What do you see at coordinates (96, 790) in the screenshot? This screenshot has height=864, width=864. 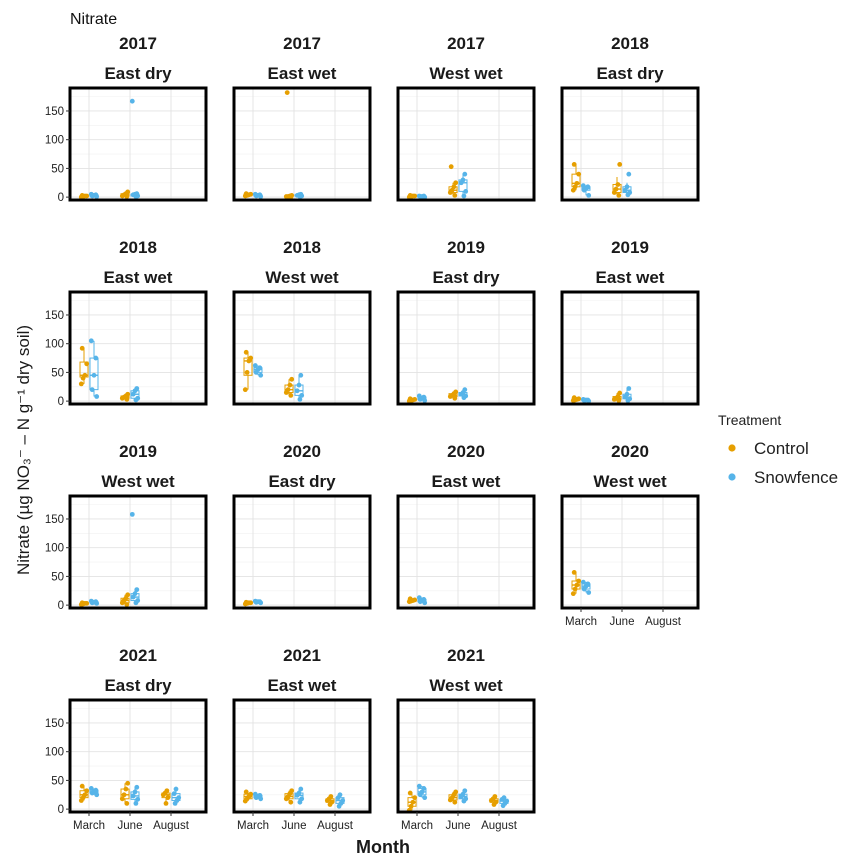 I see `panel-2021-east-dry-march-snowfence-point` at bounding box center [96, 790].